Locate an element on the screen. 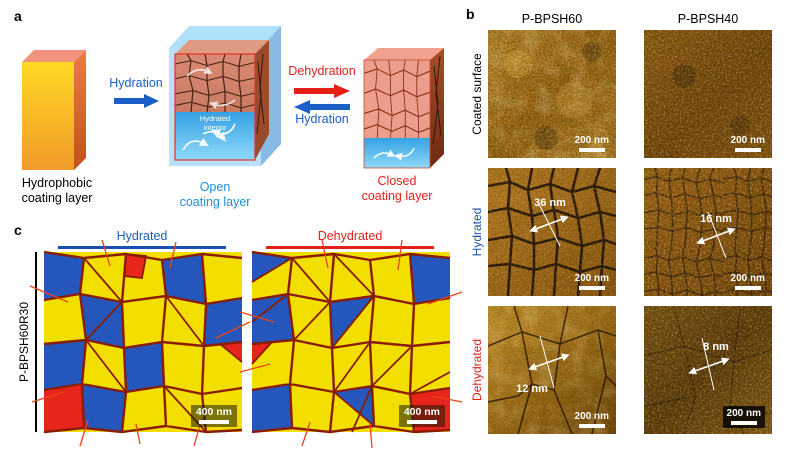 The height and width of the screenshot is (454, 800). afm-image: 8 nm is located at coordinates (708, 370).